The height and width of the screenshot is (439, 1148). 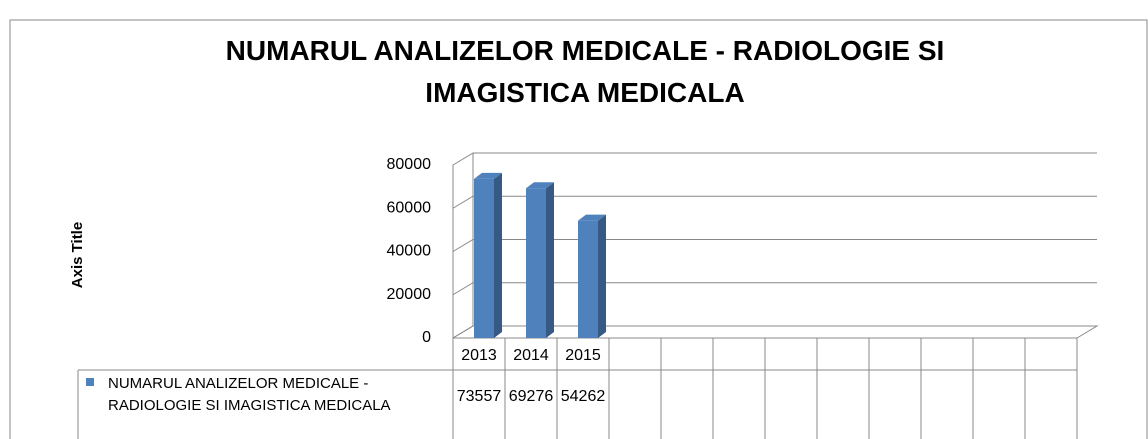 I want to click on y-axis-title: Axis Title, so click(x=77, y=255).